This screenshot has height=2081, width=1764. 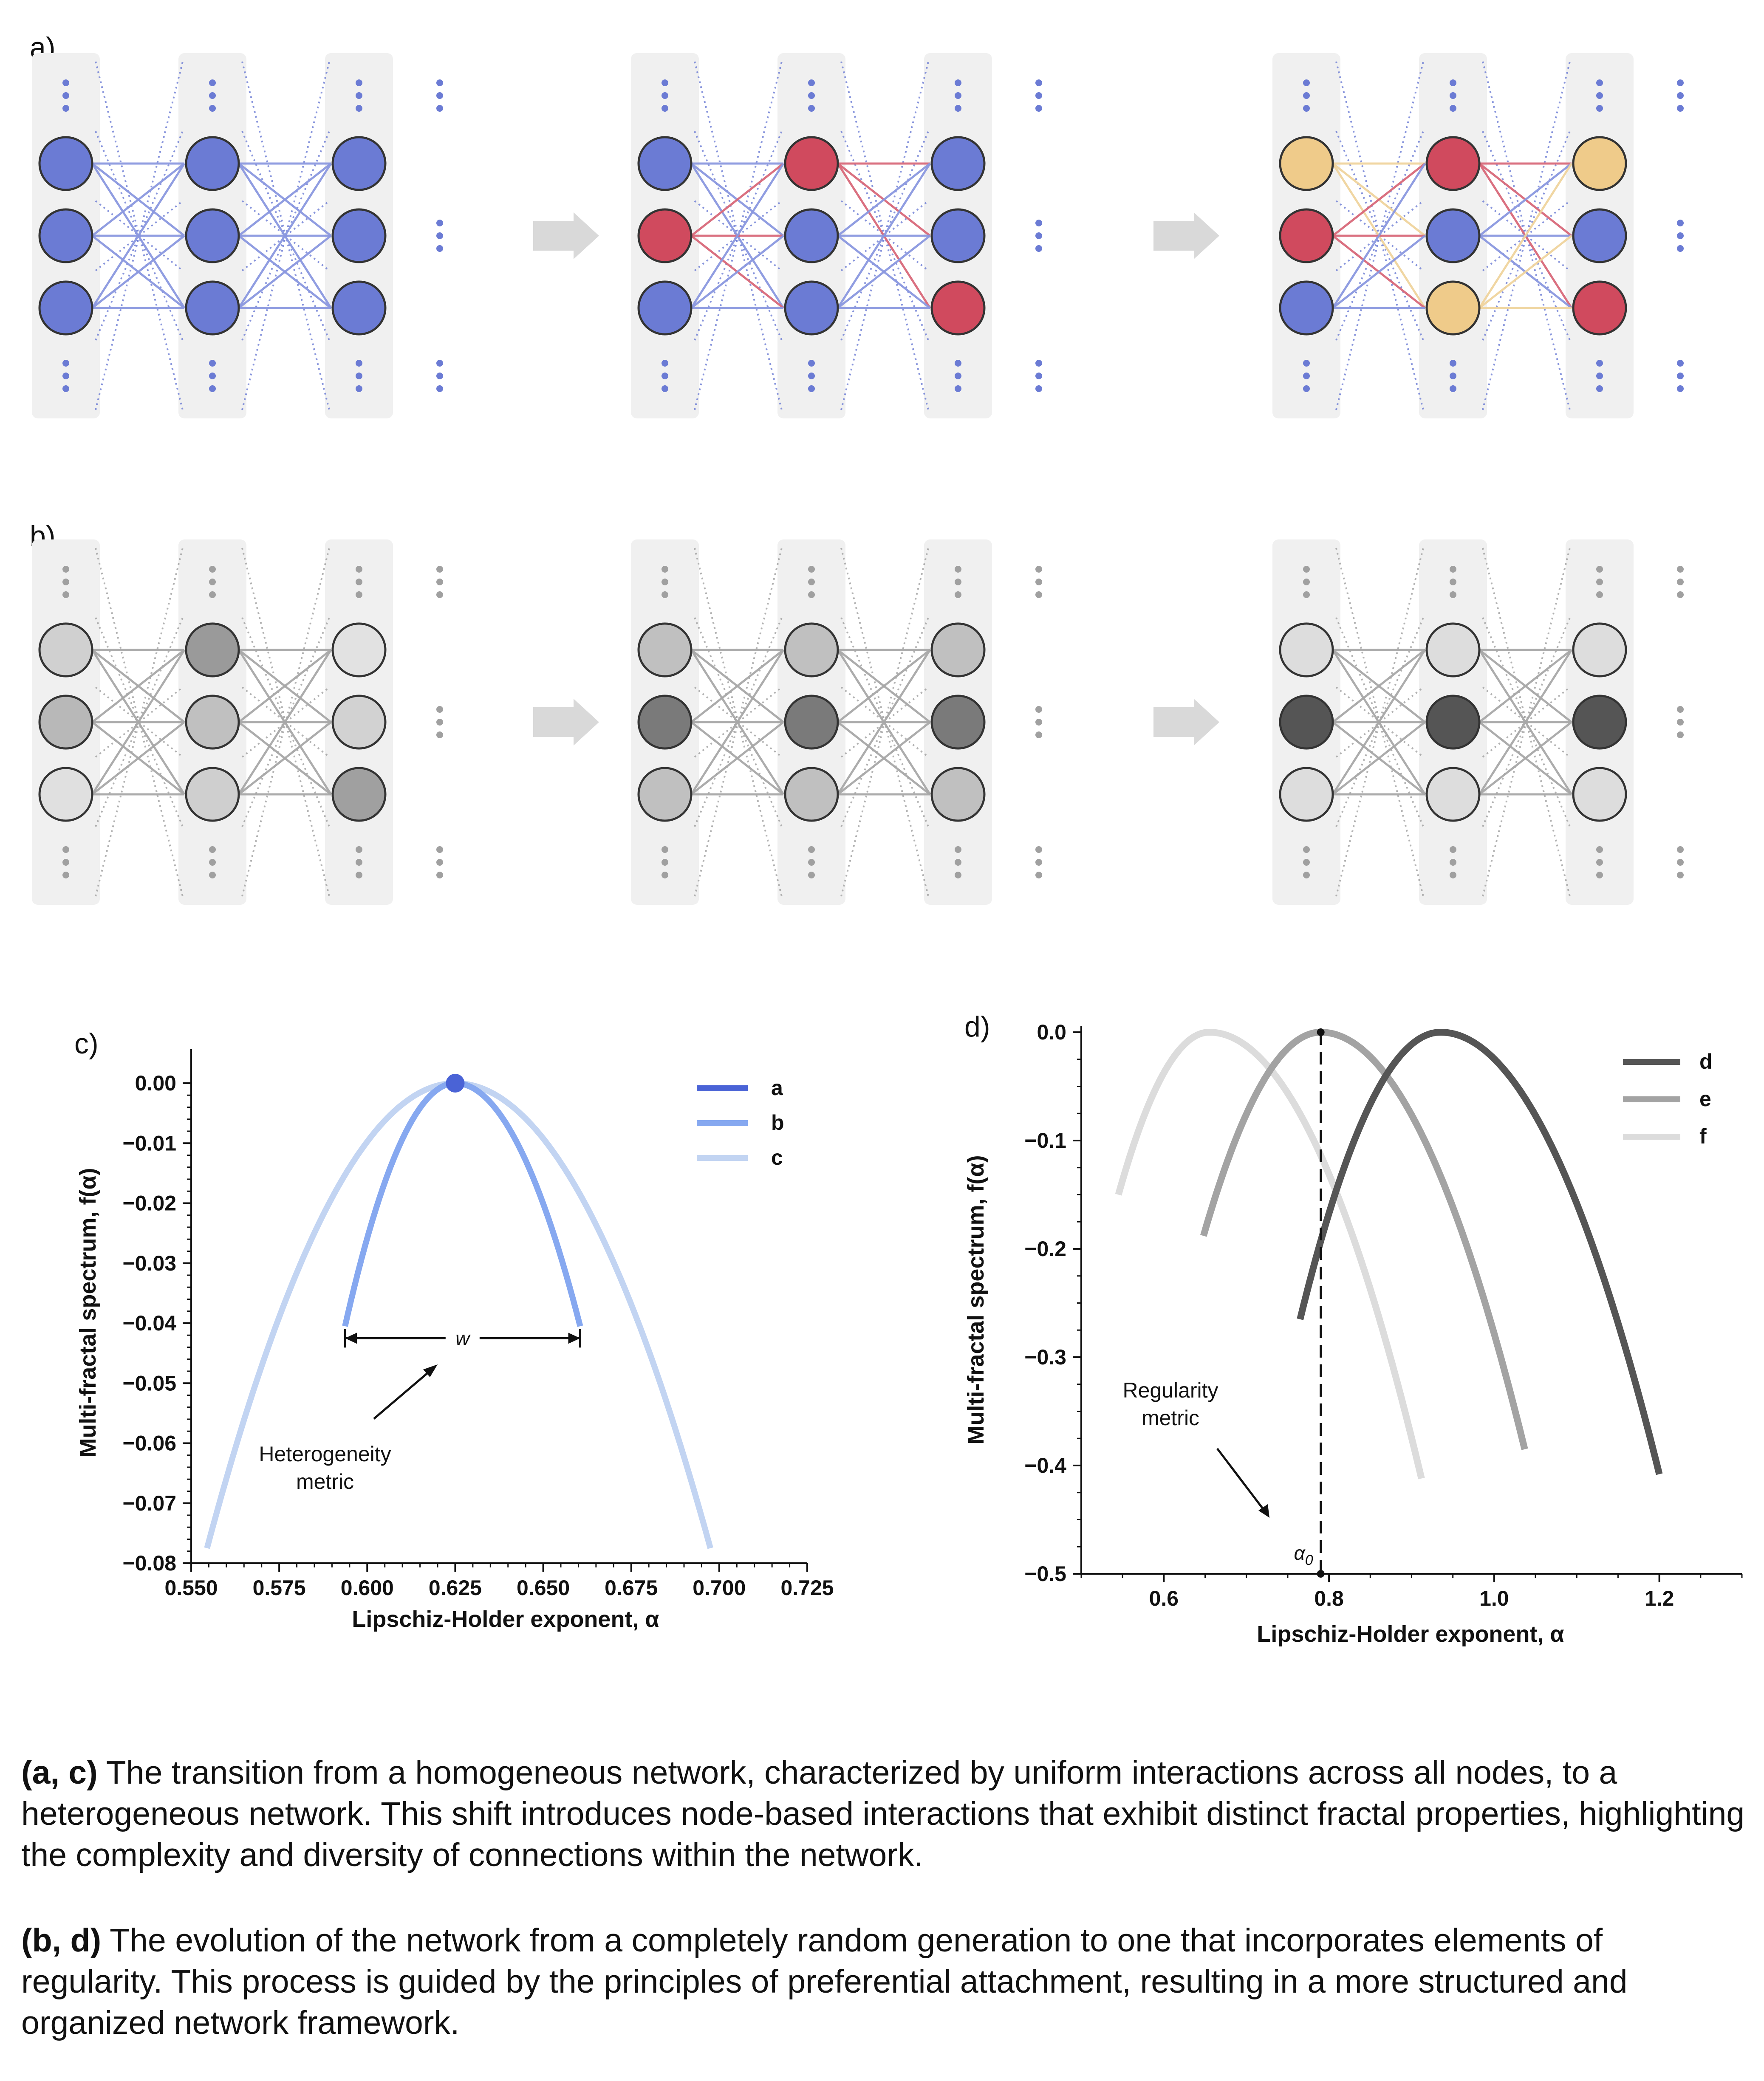 What do you see at coordinates (1170, 1418) in the screenshot?
I see `regularity-label-2: metric` at bounding box center [1170, 1418].